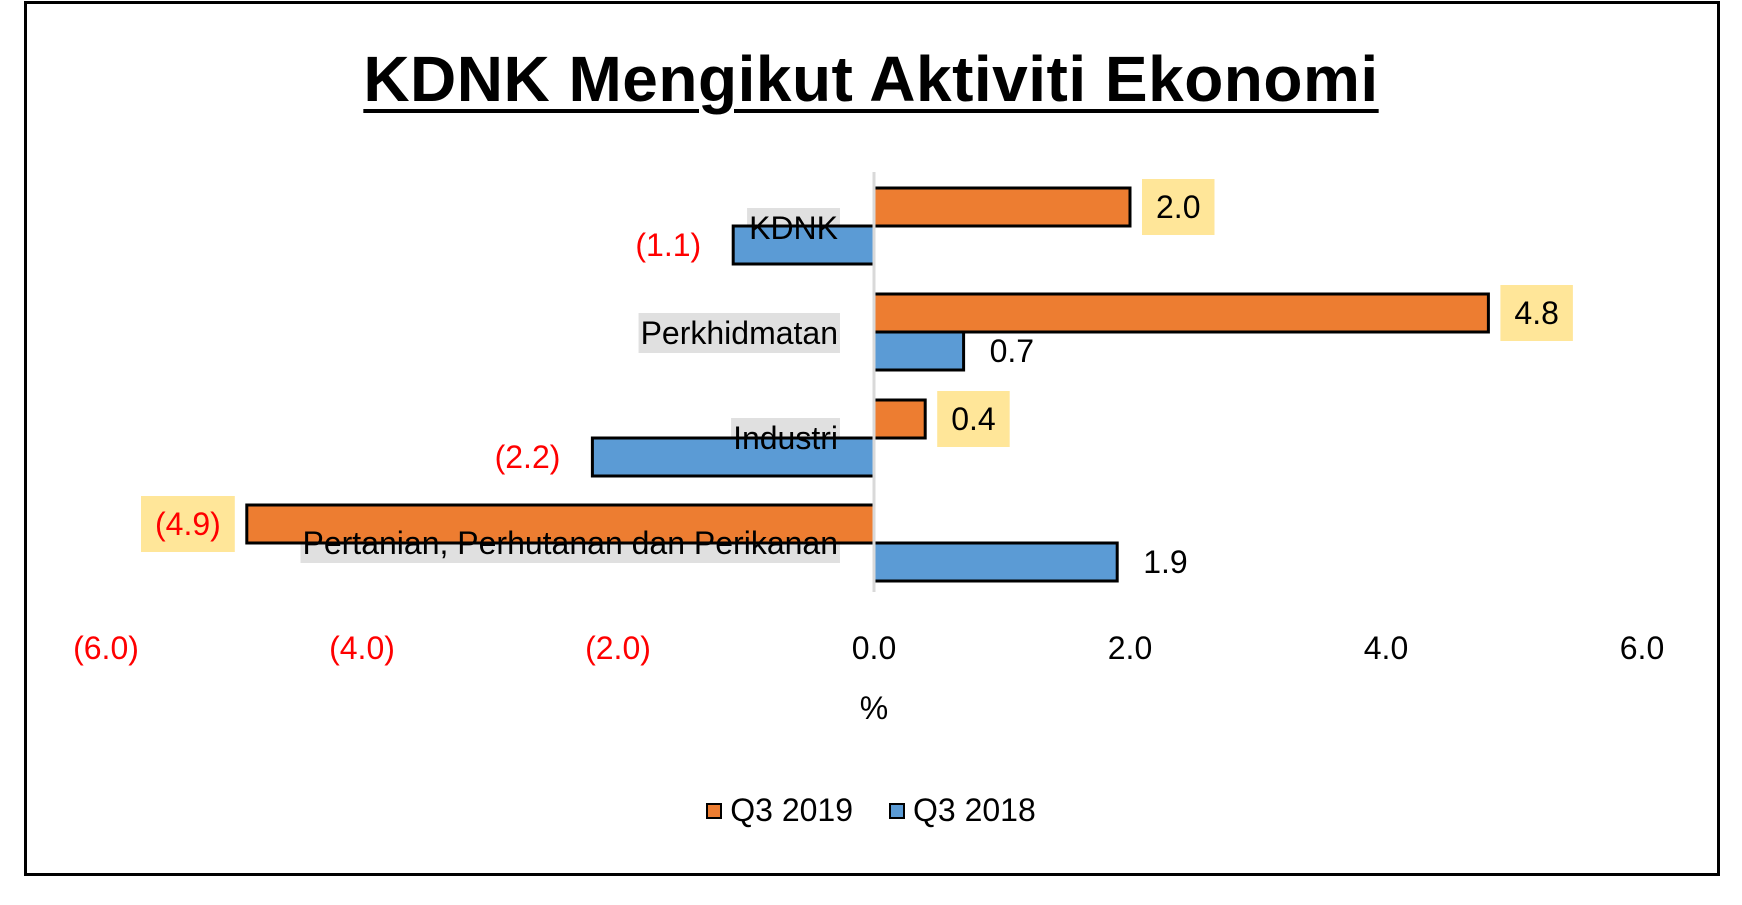 The image size is (1742, 905). What do you see at coordinates (1386, 648) in the screenshot?
I see `x-tick-label: 4.0` at bounding box center [1386, 648].